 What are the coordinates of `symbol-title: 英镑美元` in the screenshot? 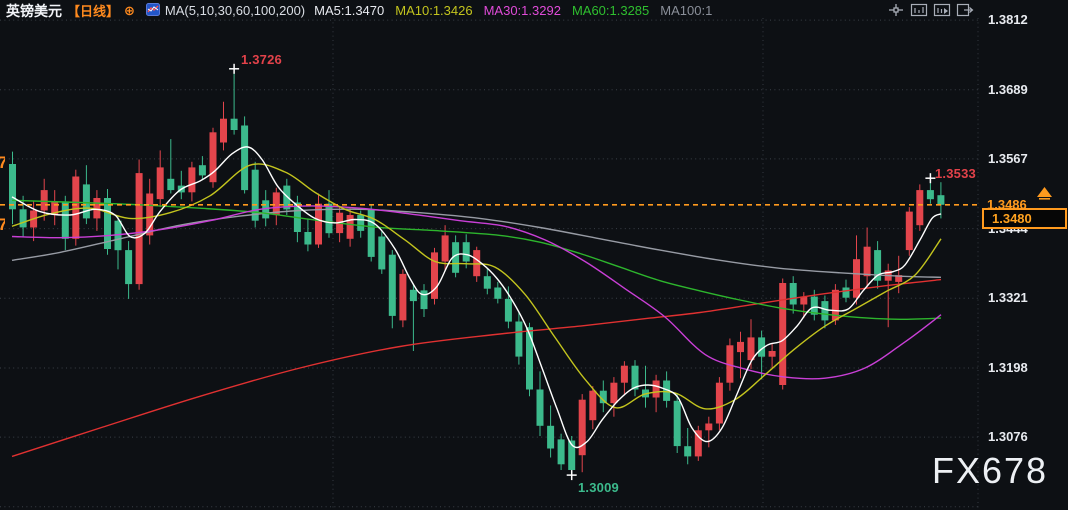 It's located at (34, 10).